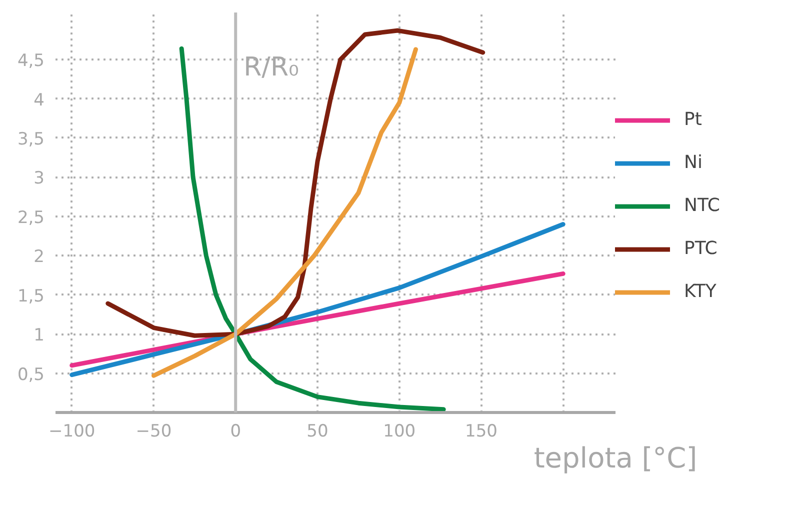 The width and height of the screenshot is (809, 513). What do you see at coordinates (72, 432) in the screenshot?
I see `x-tick-label: −100` at bounding box center [72, 432].